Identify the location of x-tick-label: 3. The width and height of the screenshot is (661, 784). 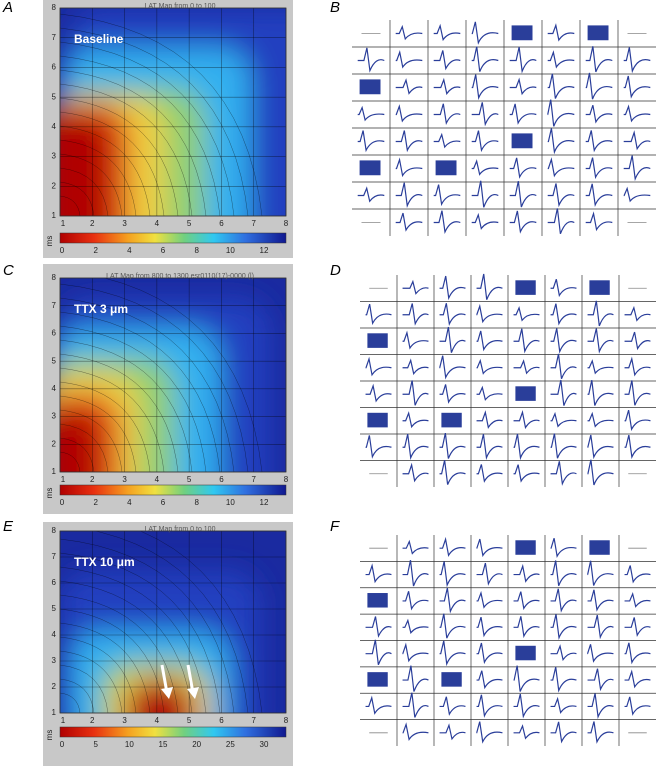
(124, 479).